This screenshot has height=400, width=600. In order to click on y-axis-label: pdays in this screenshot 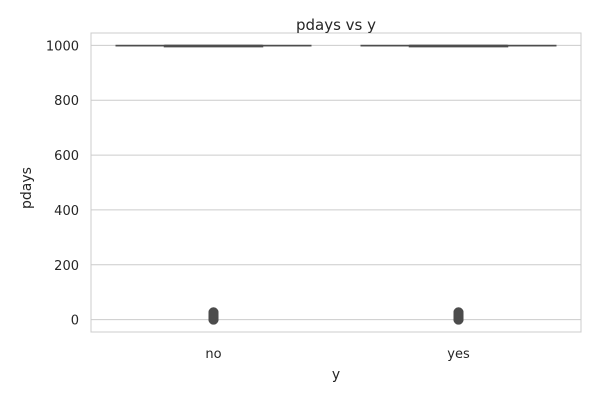, I will do `click(27, 188)`.